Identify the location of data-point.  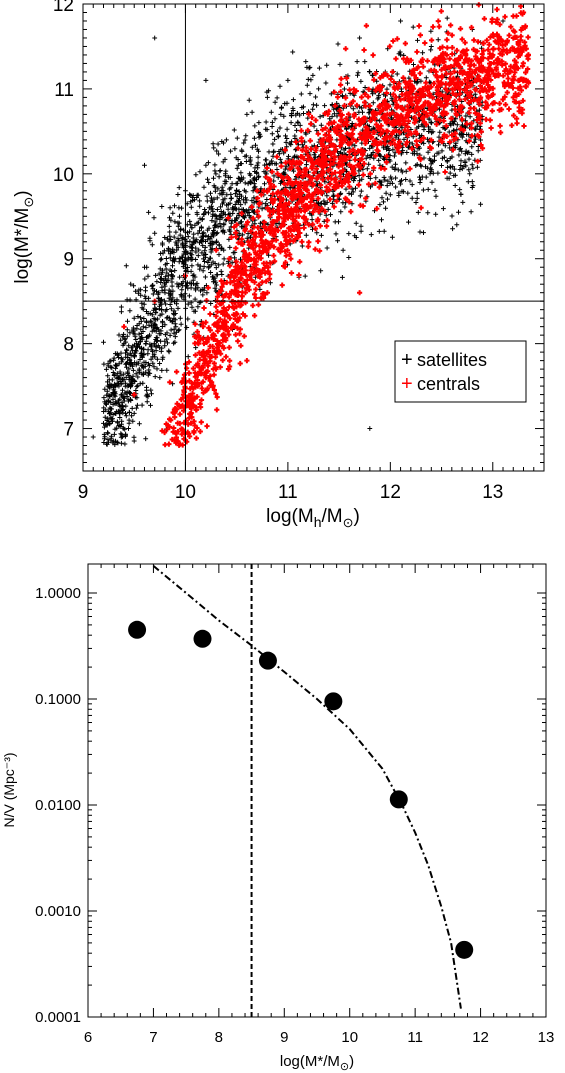
(333, 701).